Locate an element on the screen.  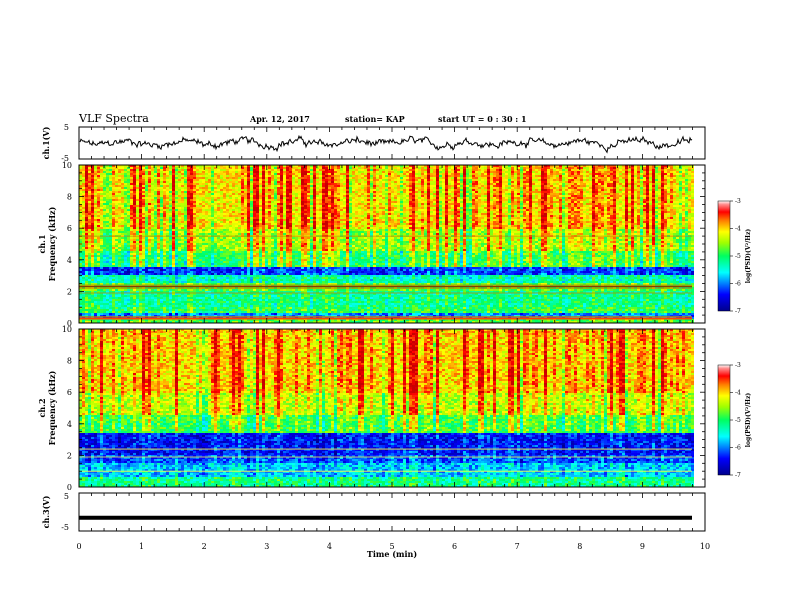
ch1-ytick-top: 5 is located at coordinates (66, 127).